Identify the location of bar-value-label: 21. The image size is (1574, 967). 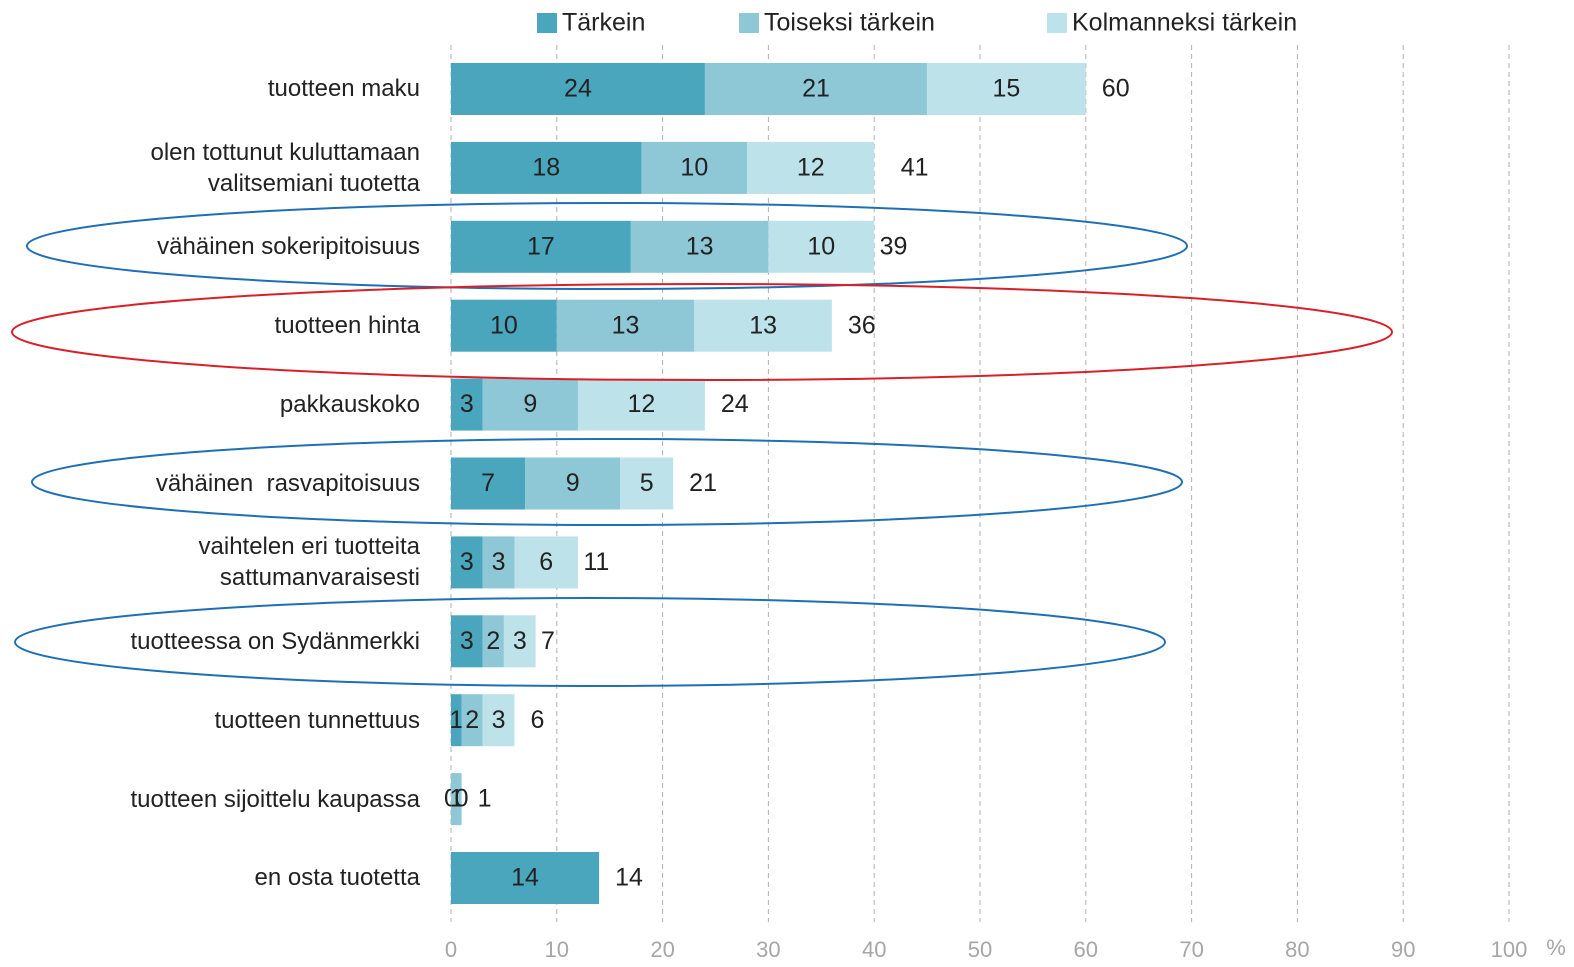
(816, 89).